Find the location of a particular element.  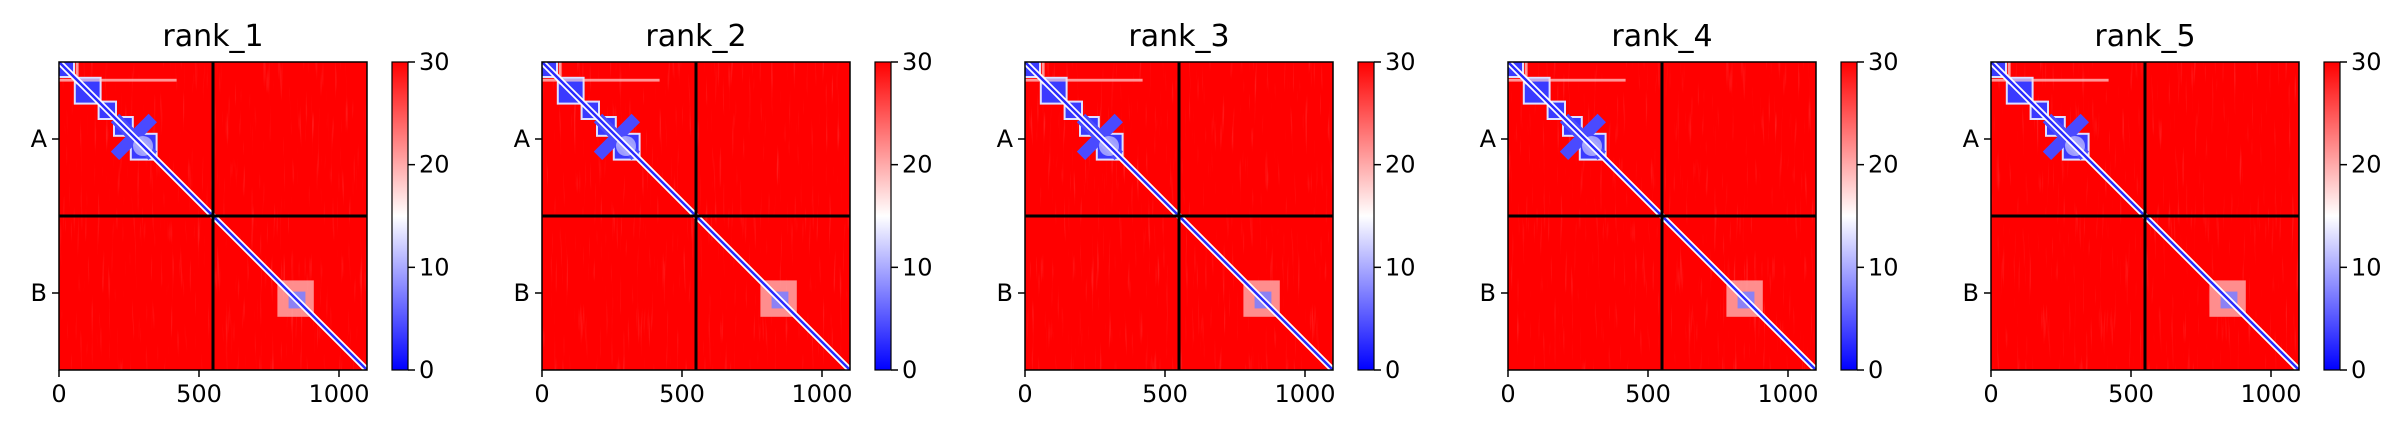

panel-title: rank_2 is located at coordinates (695, 36).